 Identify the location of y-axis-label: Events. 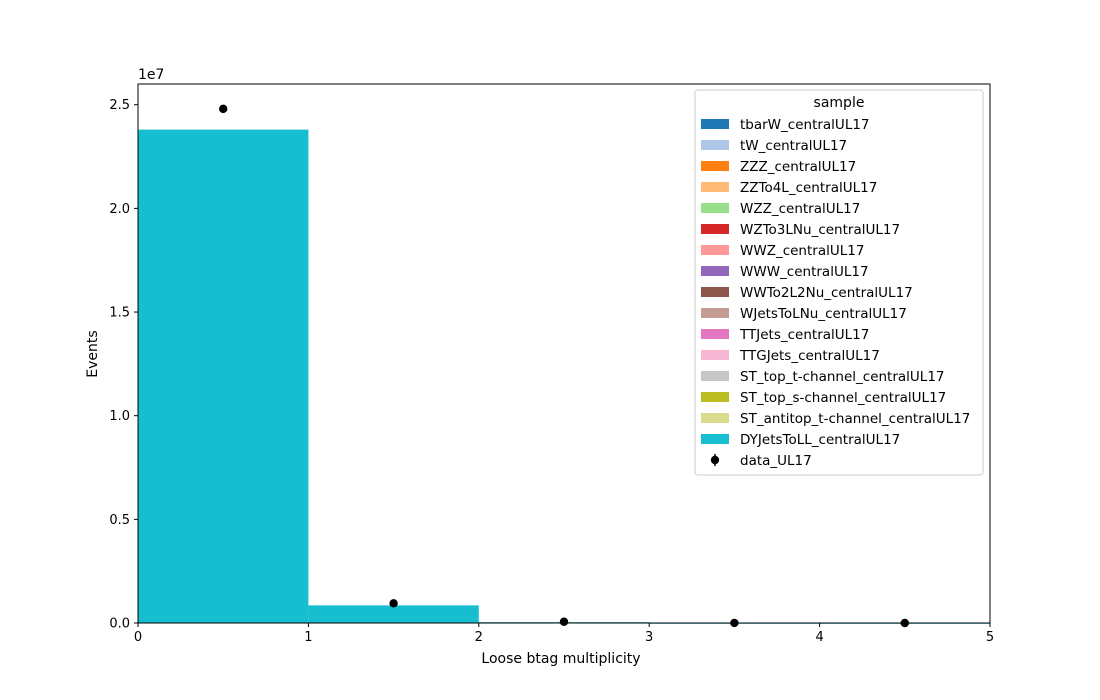
(93, 353).